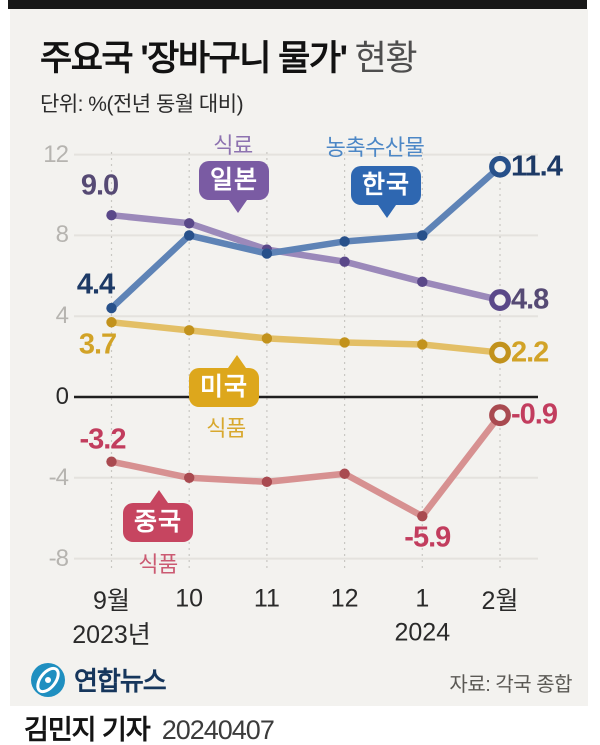 The image size is (600, 745). Describe the element at coordinates (189, 330) in the screenshot. I see `data-point-미국-1` at that location.